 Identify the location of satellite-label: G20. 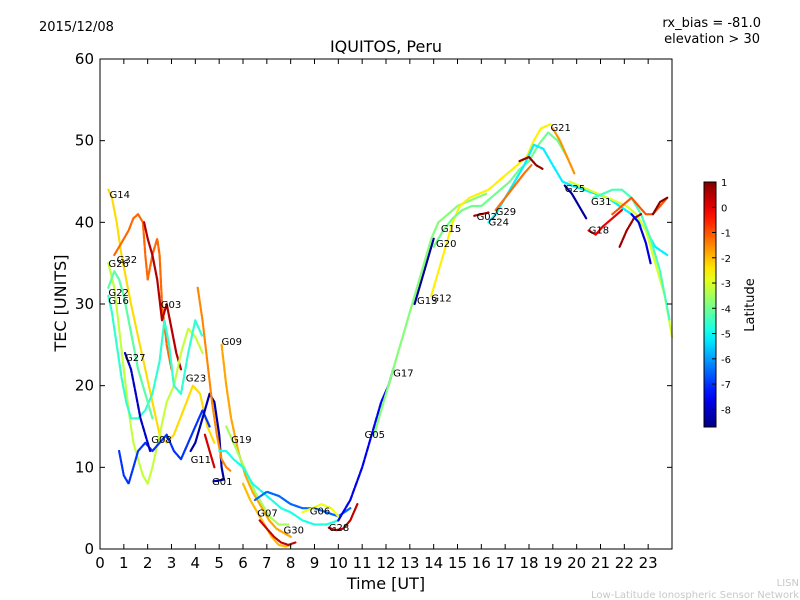
(446, 244).